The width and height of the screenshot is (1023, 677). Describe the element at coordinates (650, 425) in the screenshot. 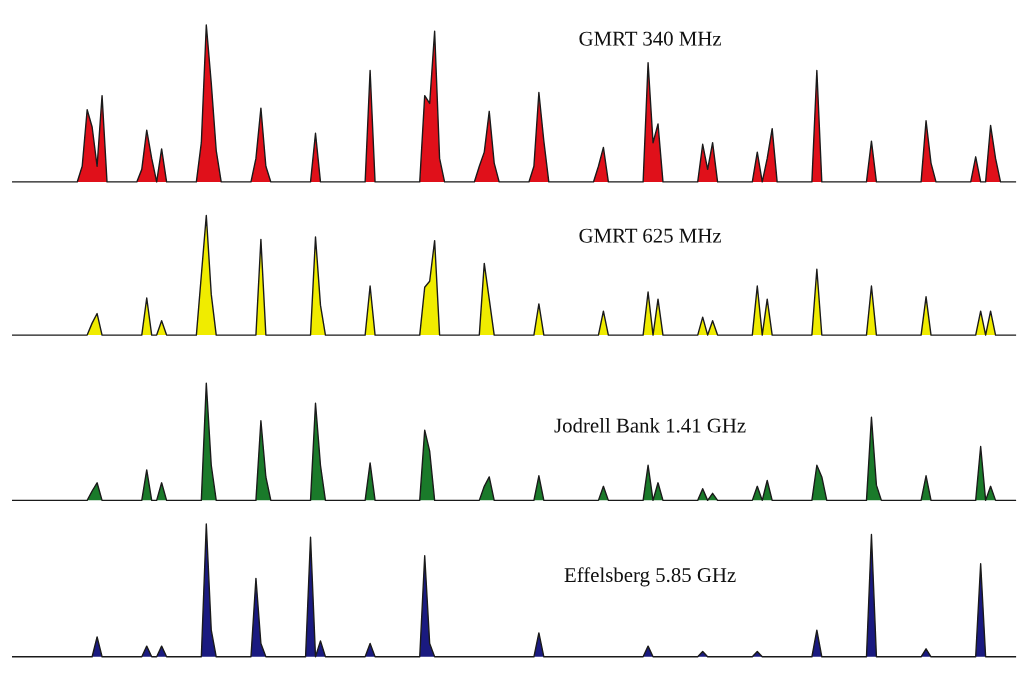

I see `text: Jodrell Bank 1.41 GHz` at that location.